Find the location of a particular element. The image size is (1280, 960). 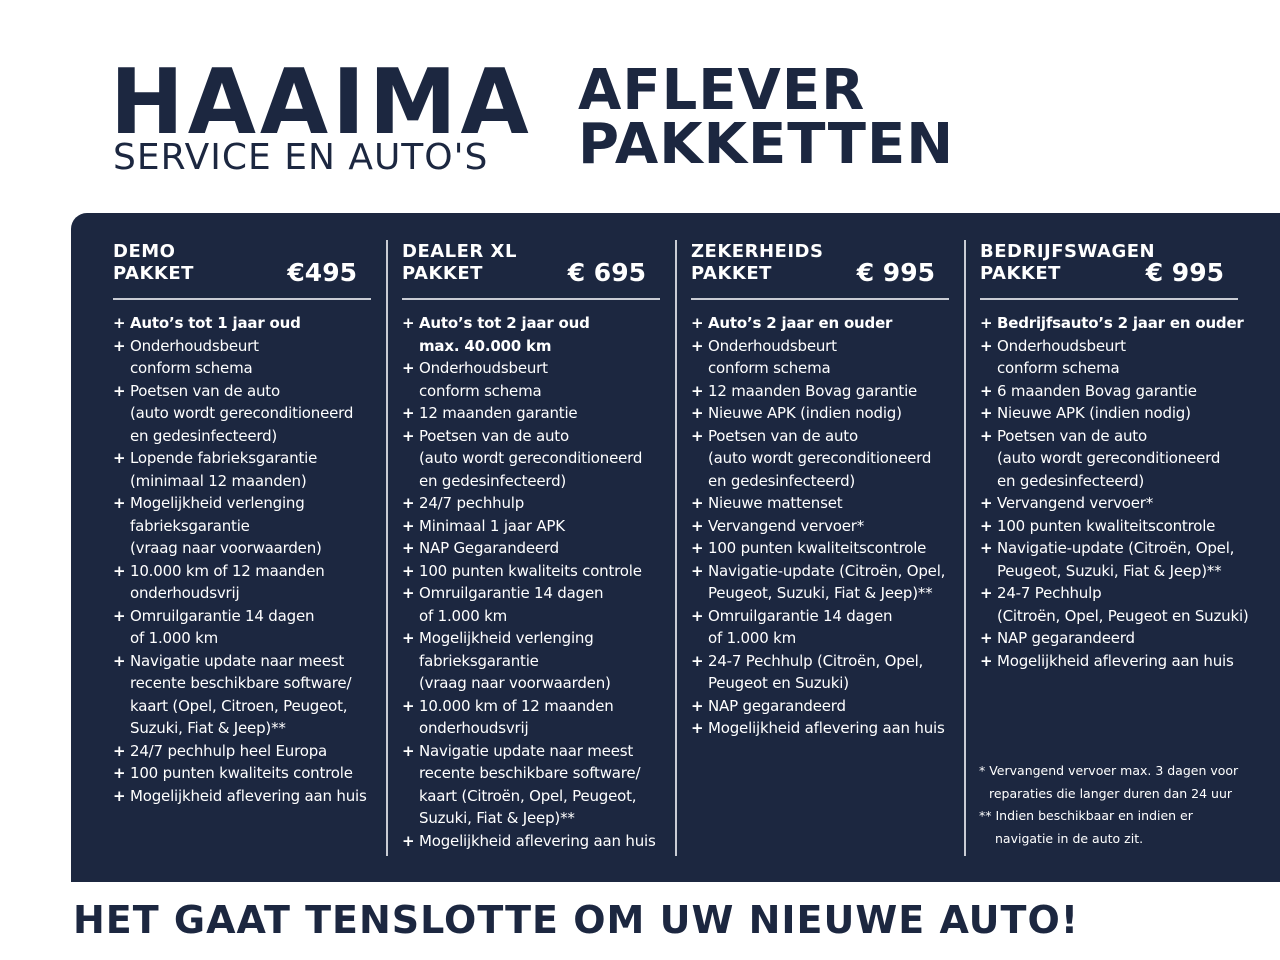

feature-line: Peugeot en Suzuki) is located at coordinates (778, 683).